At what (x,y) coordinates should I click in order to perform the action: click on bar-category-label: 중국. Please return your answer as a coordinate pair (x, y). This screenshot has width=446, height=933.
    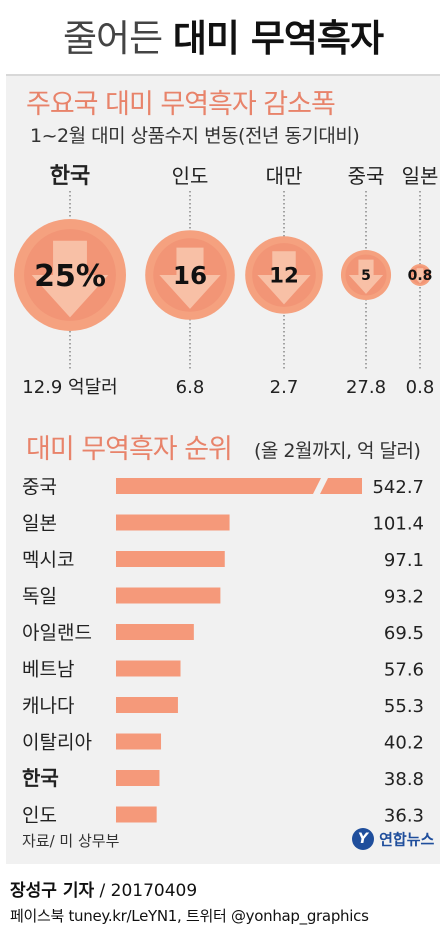
    Looking at the image, I should click on (39, 487).